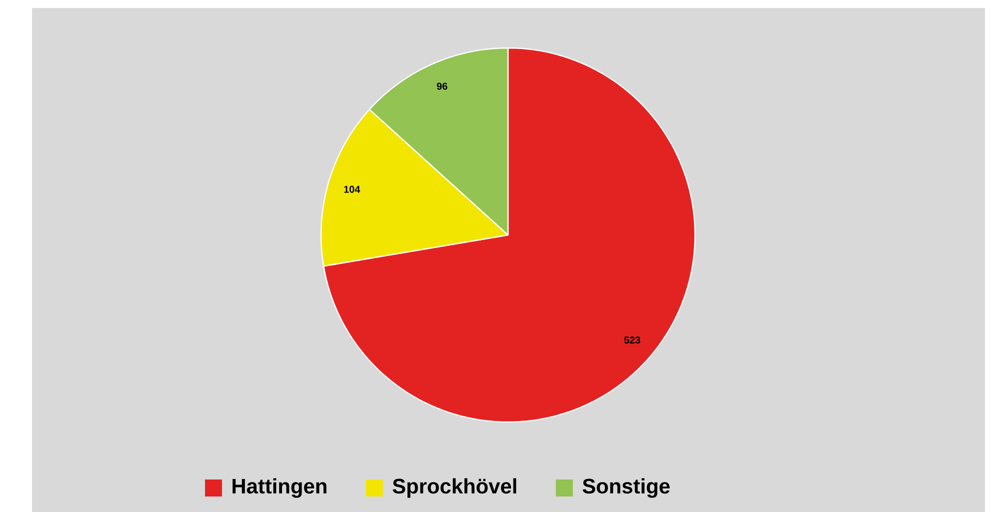  Describe the element at coordinates (442, 86) in the screenshot. I see `data-label: 96` at that location.